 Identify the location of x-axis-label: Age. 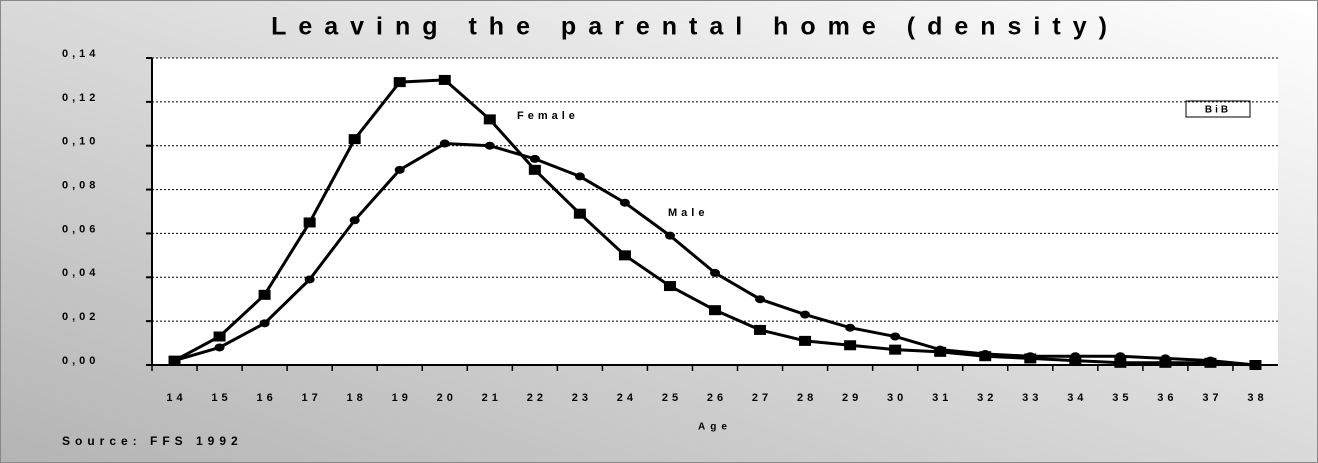
(715, 427).